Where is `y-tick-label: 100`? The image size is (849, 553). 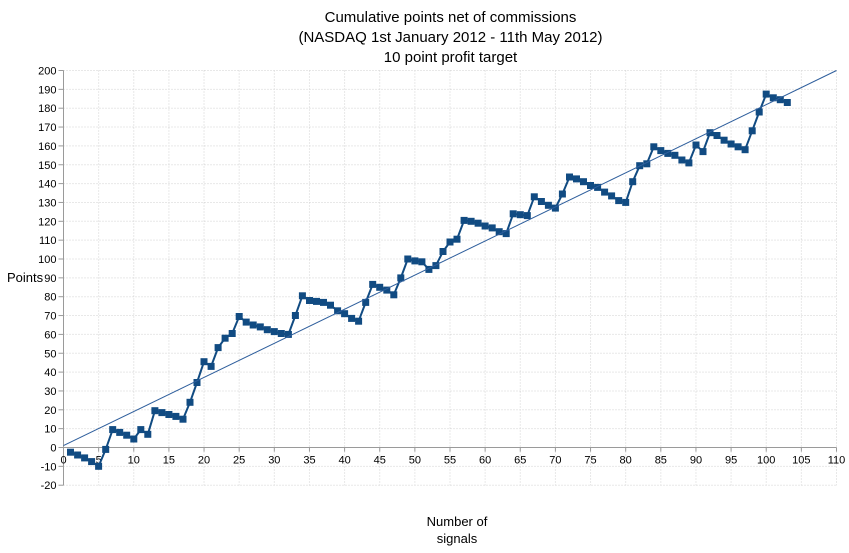 y-tick-label: 100 is located at coordinates (47, 260).